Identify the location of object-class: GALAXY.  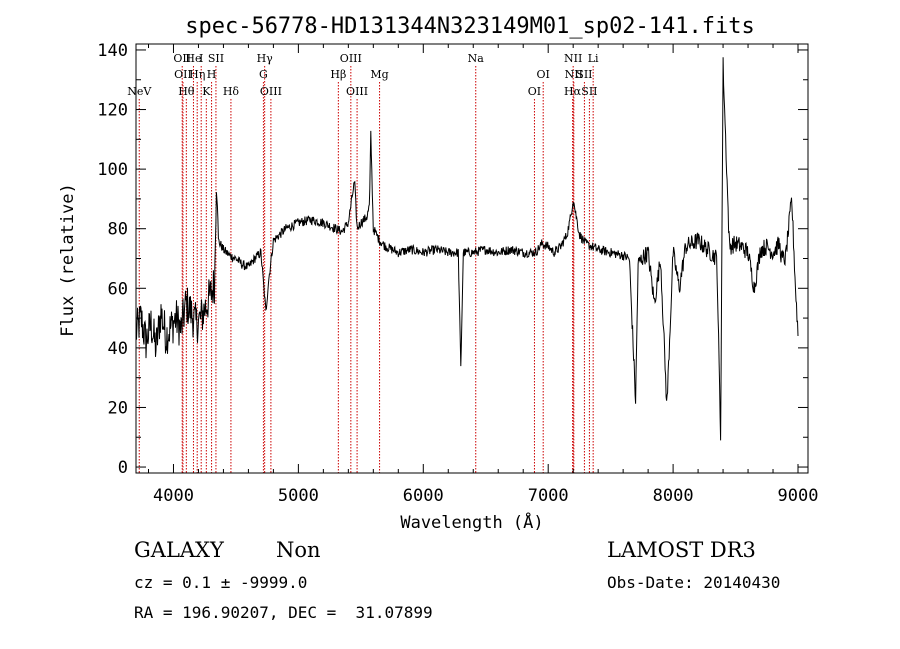
(179, 550).